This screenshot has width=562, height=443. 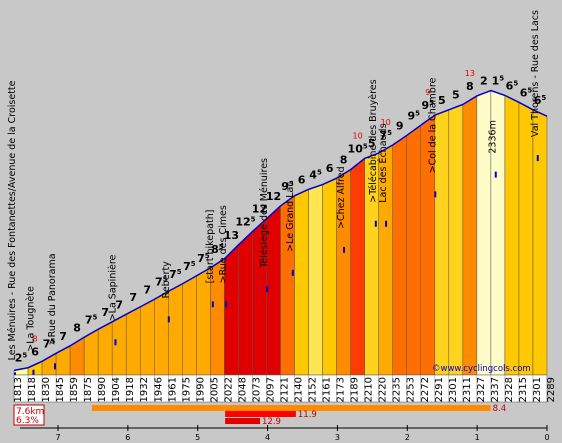 What do you see at coordinates (116, 389) in the screenshot?
I see `elevation-tick: 1904` at bounding box center [116, 389].